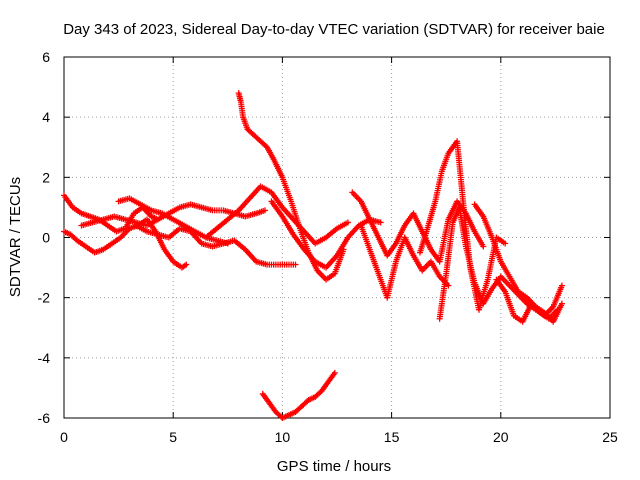 Image resolution: width=640 pixels, height=480 pixels. What do you see at coordinates (501, 437) in the screenshot?
I see `x-tick-label: 20` at bounding box center [501, 437].